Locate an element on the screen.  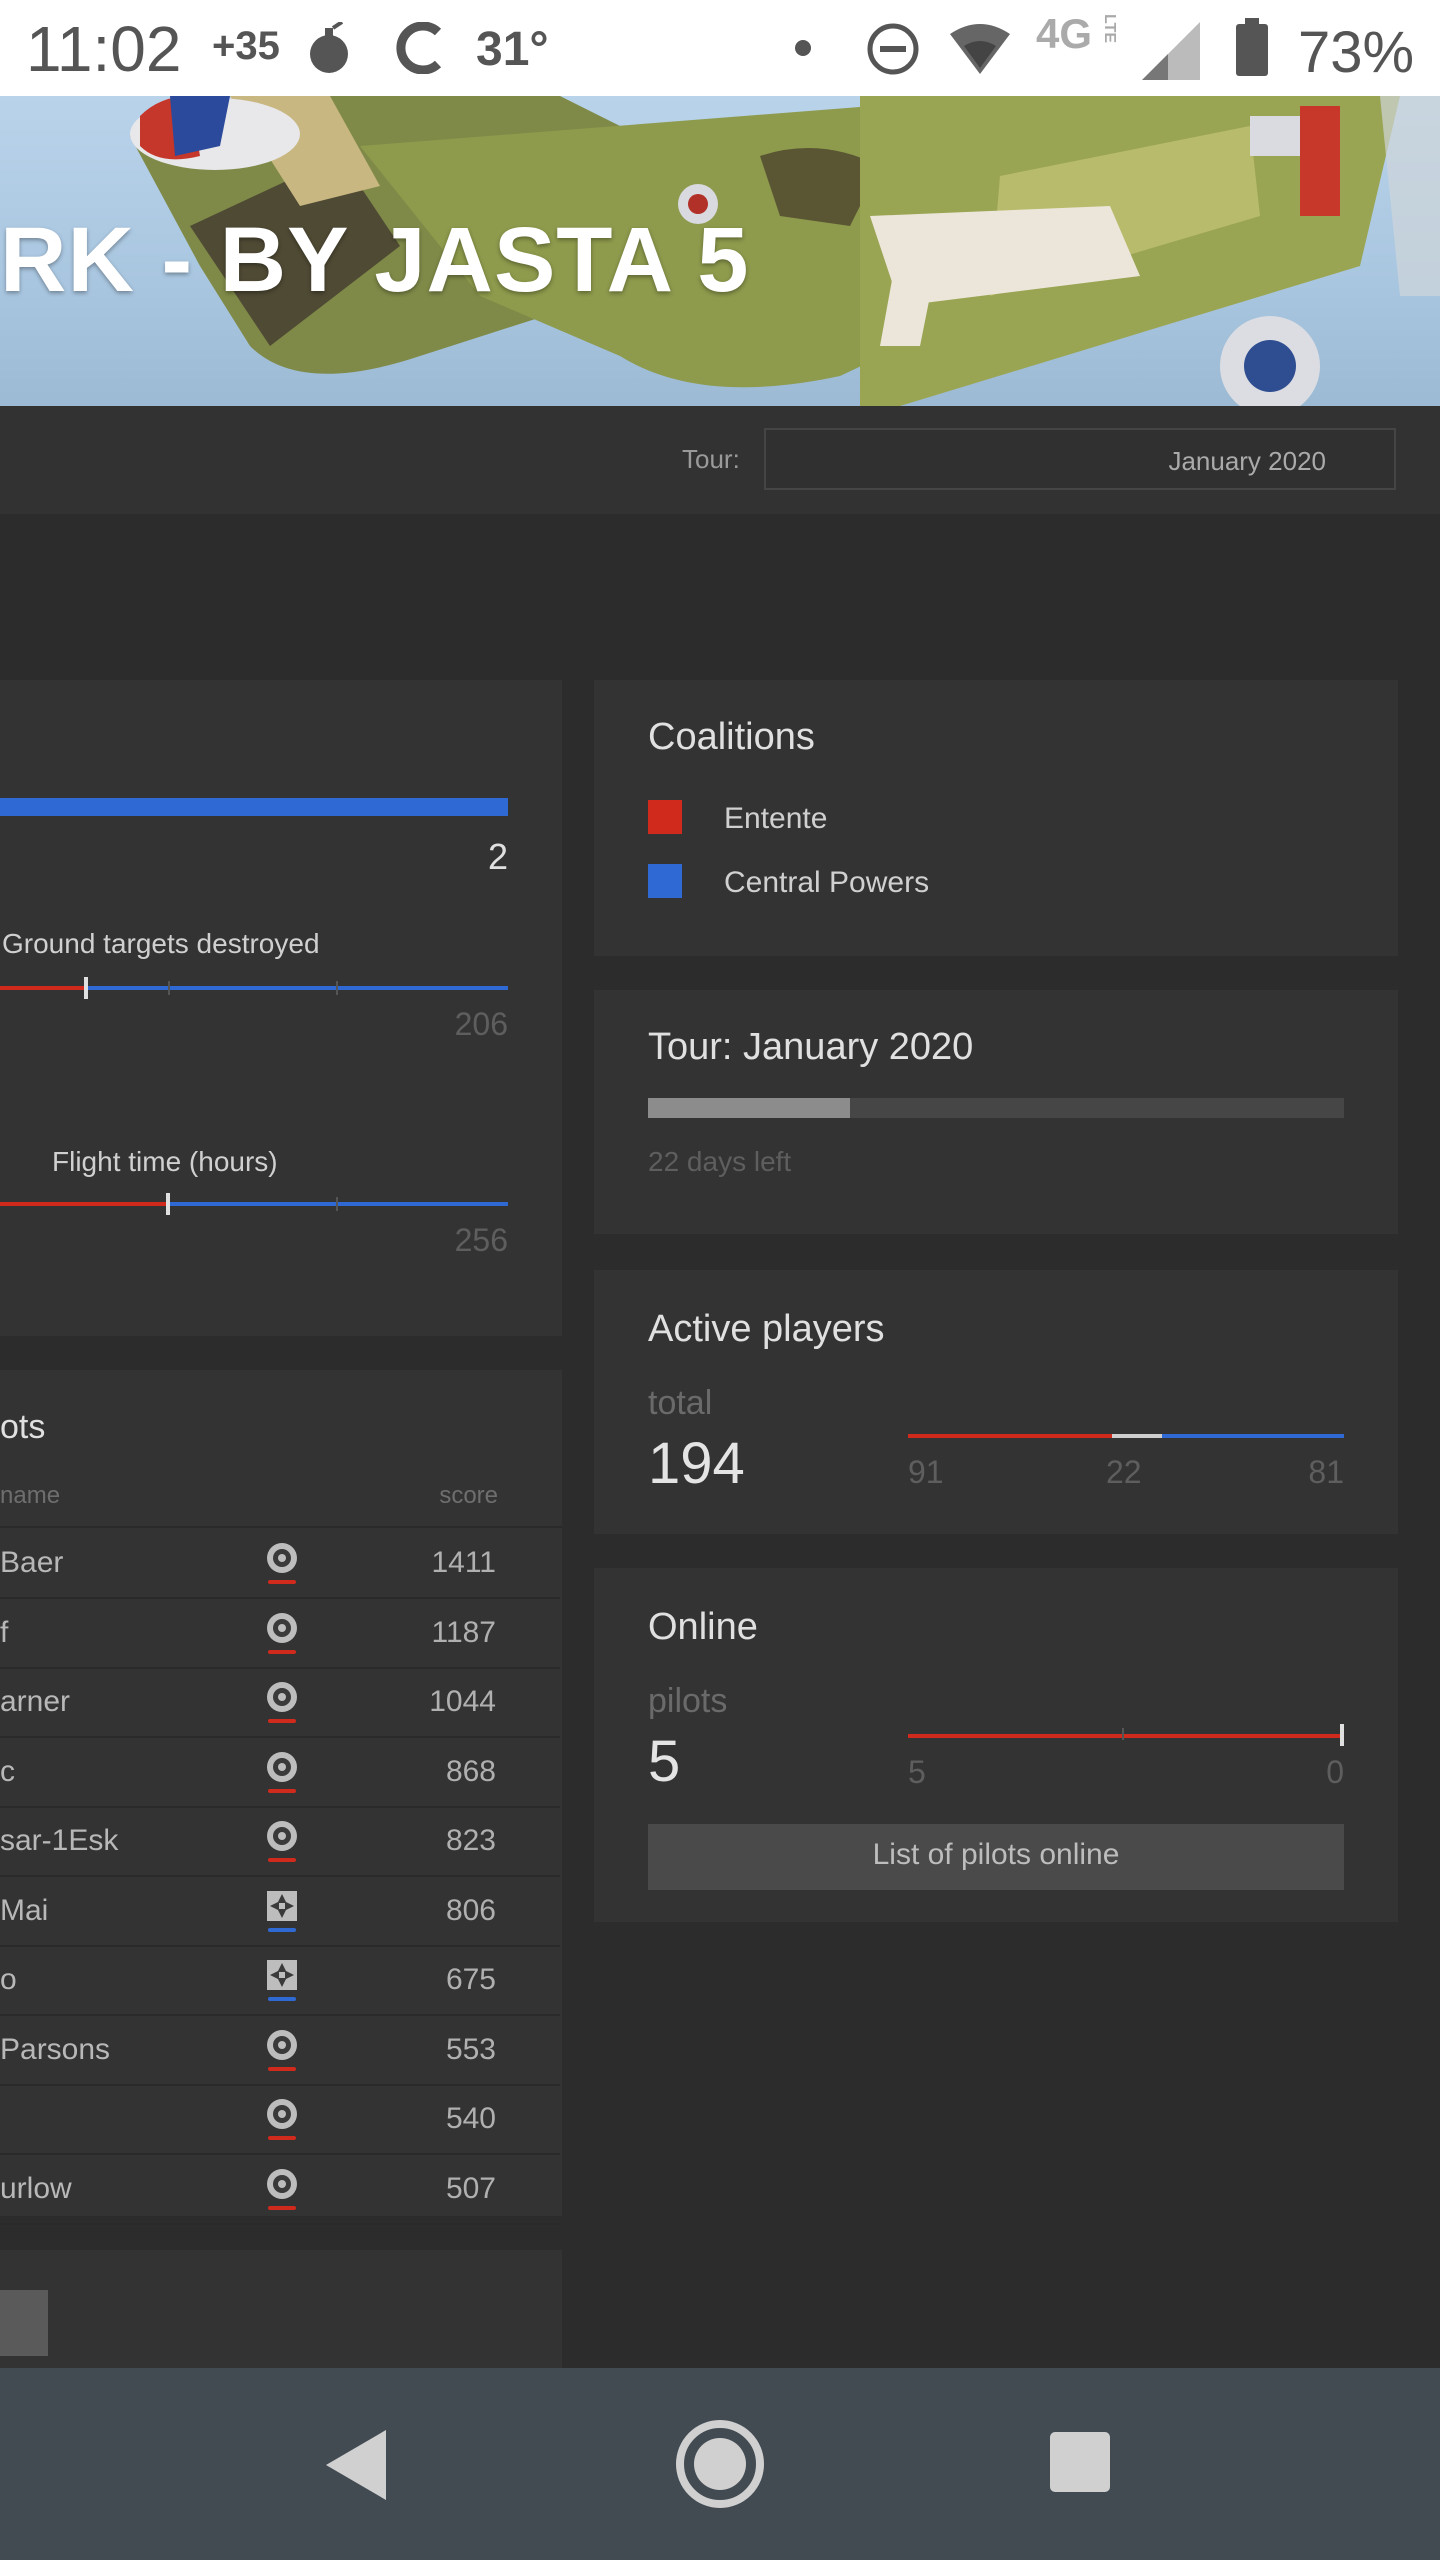
tour-filter-bar: Tour: January 2020 is located at coordinates (720, 460).